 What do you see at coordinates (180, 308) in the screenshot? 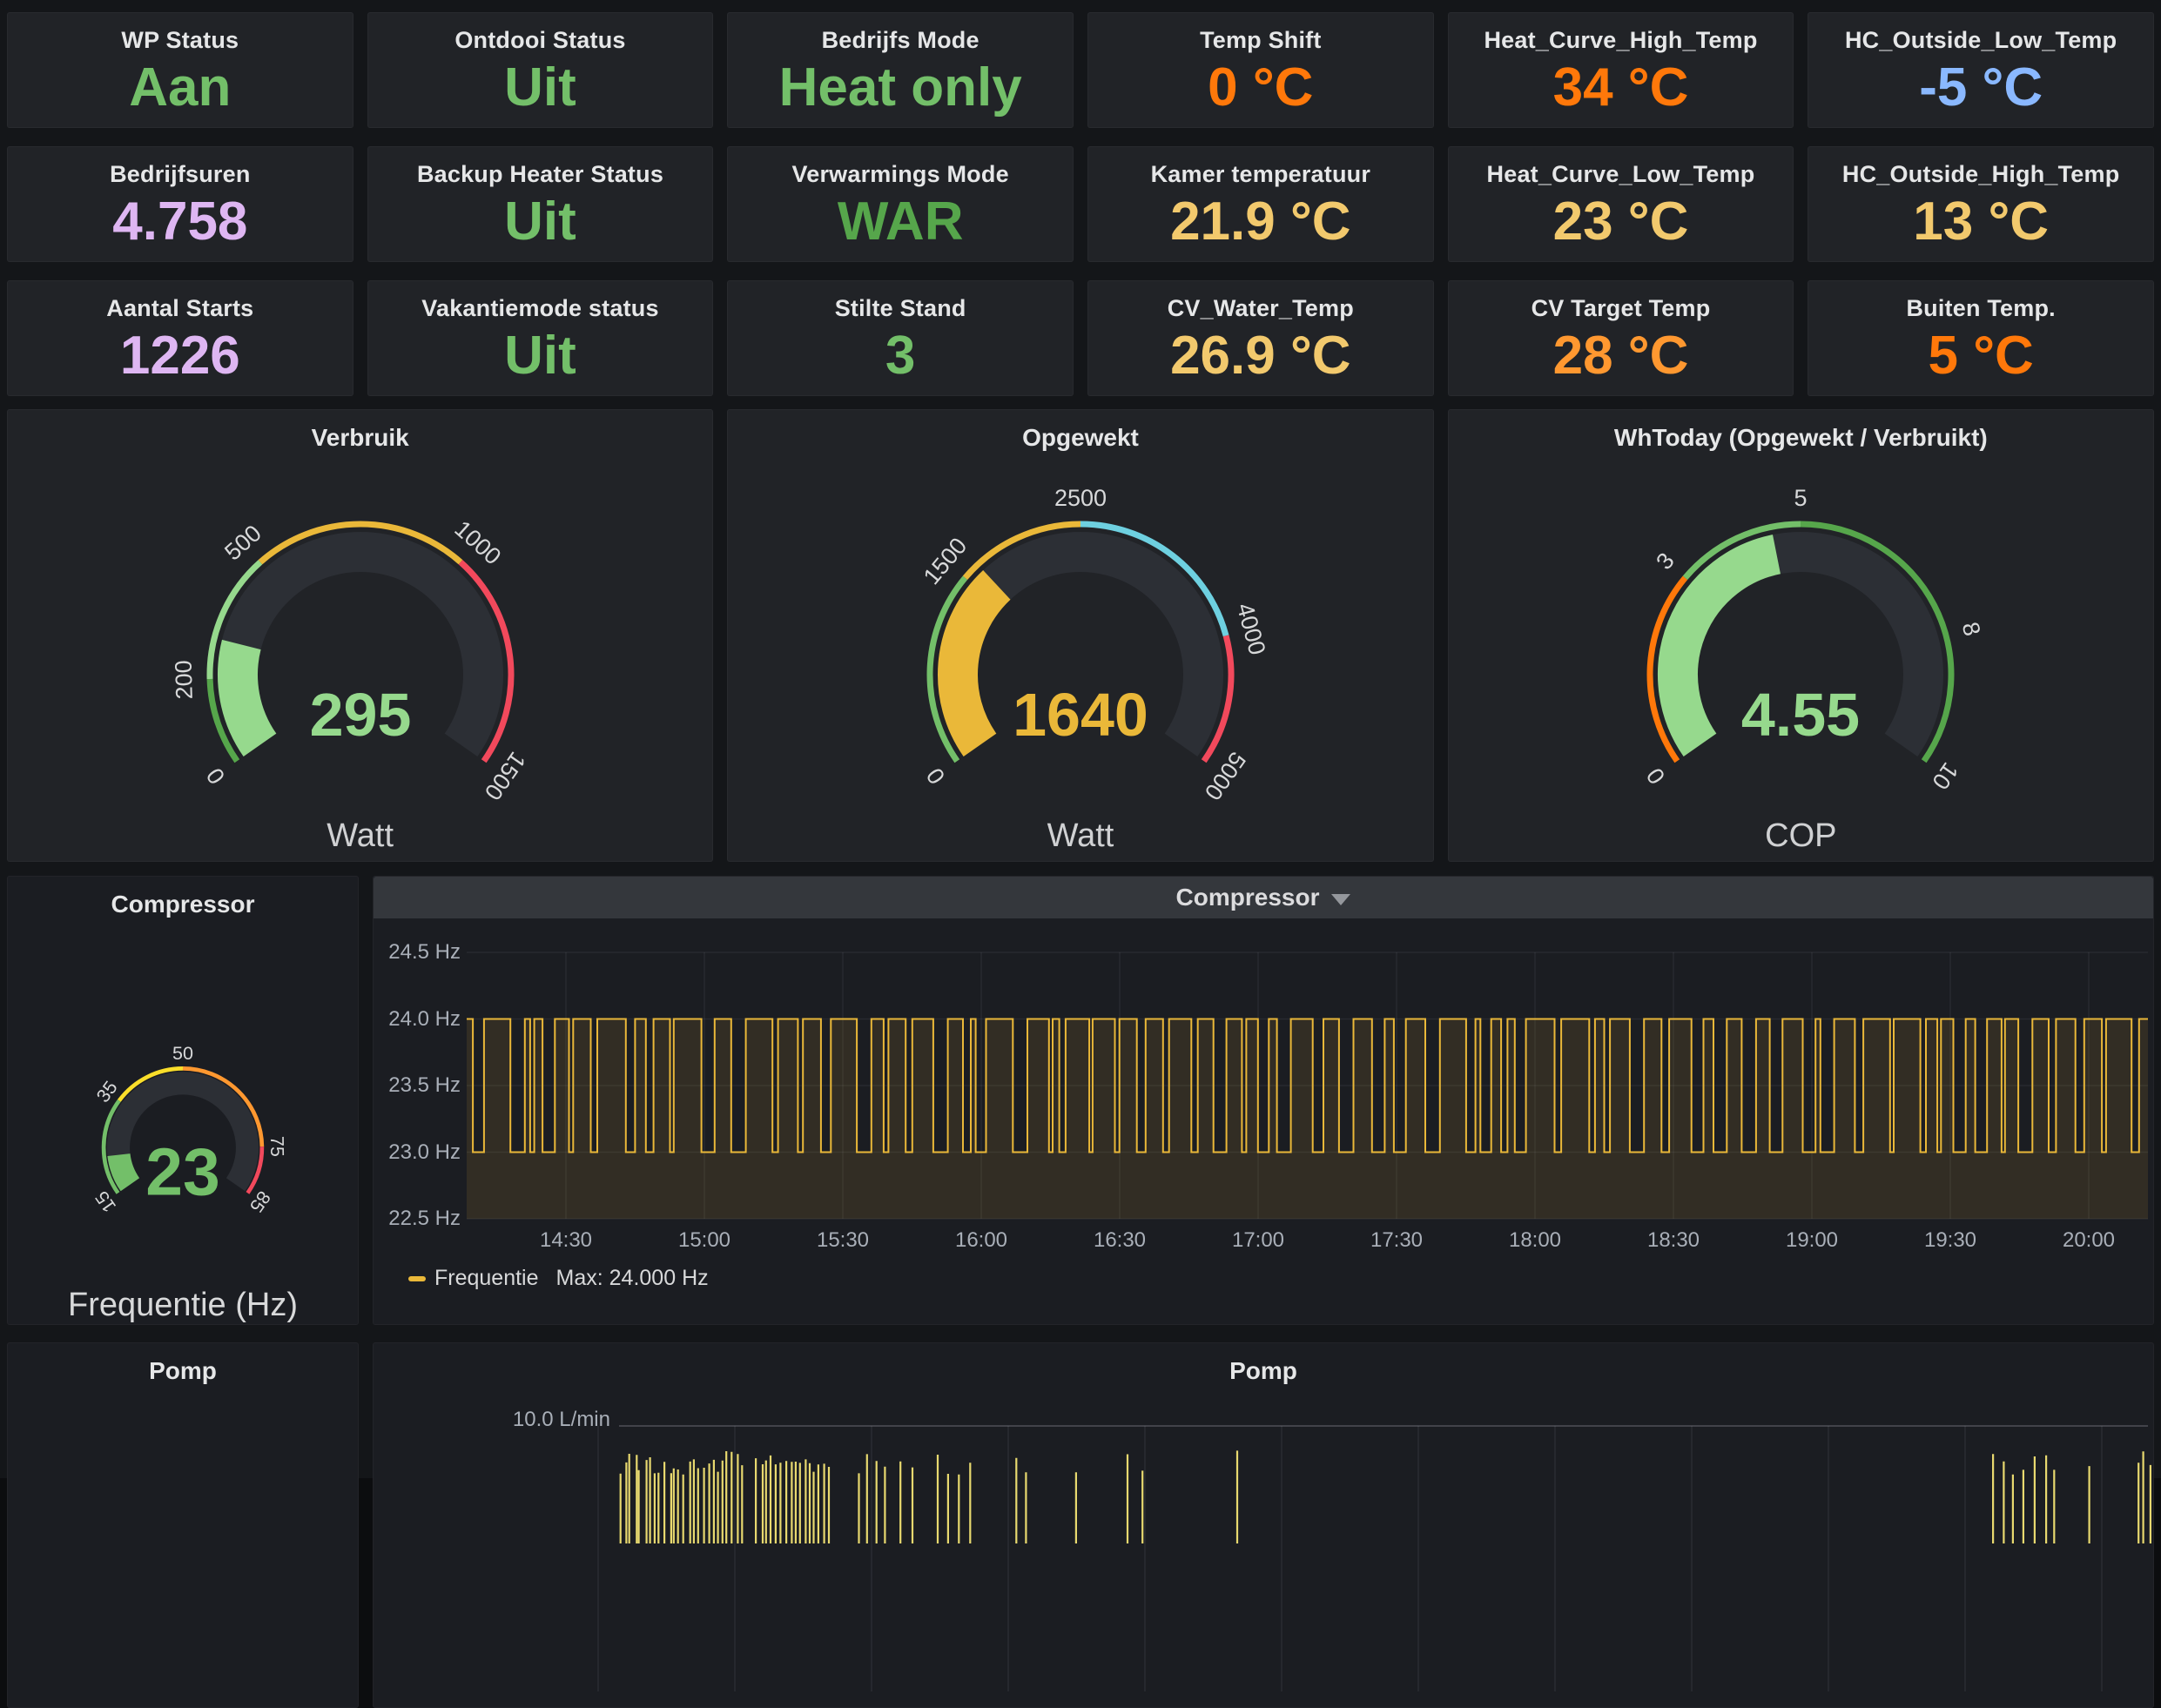
I see `stat-title: Aantal Starts` at bounding box center [180, 308].